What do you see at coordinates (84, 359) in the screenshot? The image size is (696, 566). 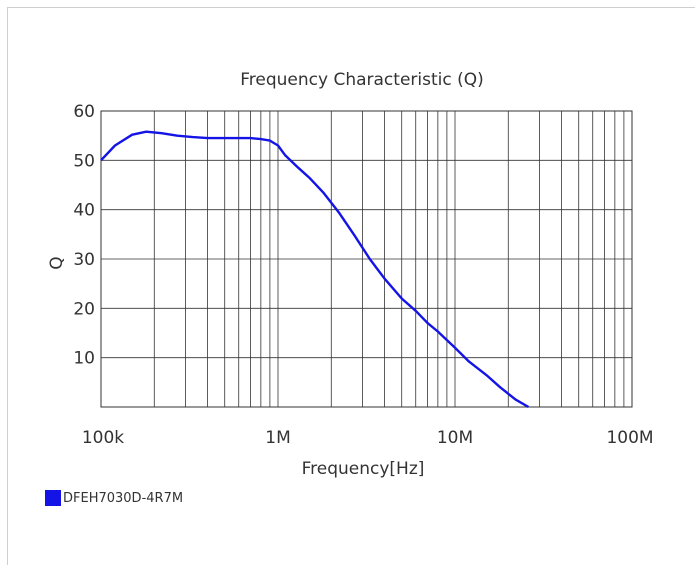 I see `y-tick-label: 10` at bounding box center [84, 359].